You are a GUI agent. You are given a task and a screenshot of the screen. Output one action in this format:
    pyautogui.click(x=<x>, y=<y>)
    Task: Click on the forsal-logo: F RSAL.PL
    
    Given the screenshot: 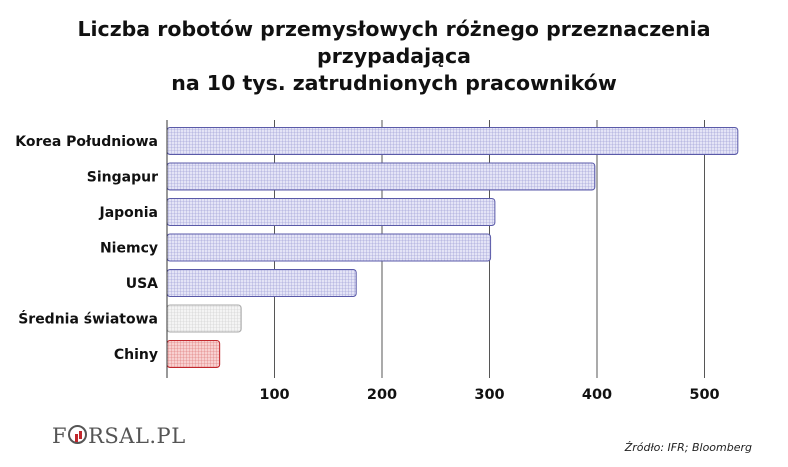 What is the action you would take?
    pyautogui.click(x=119, y=436)
    